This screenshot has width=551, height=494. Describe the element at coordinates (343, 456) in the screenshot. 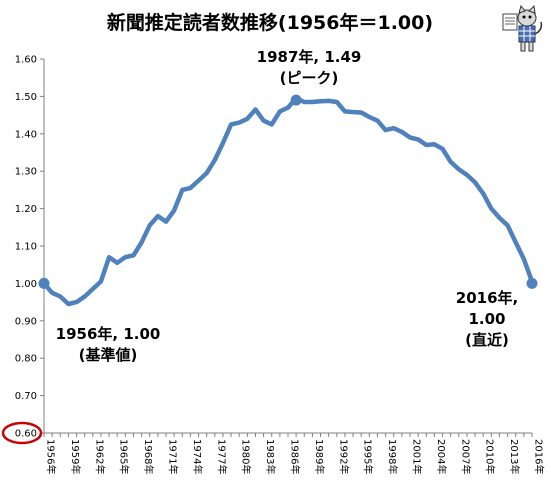

I see `x-tick-label: 1992年` at that location.